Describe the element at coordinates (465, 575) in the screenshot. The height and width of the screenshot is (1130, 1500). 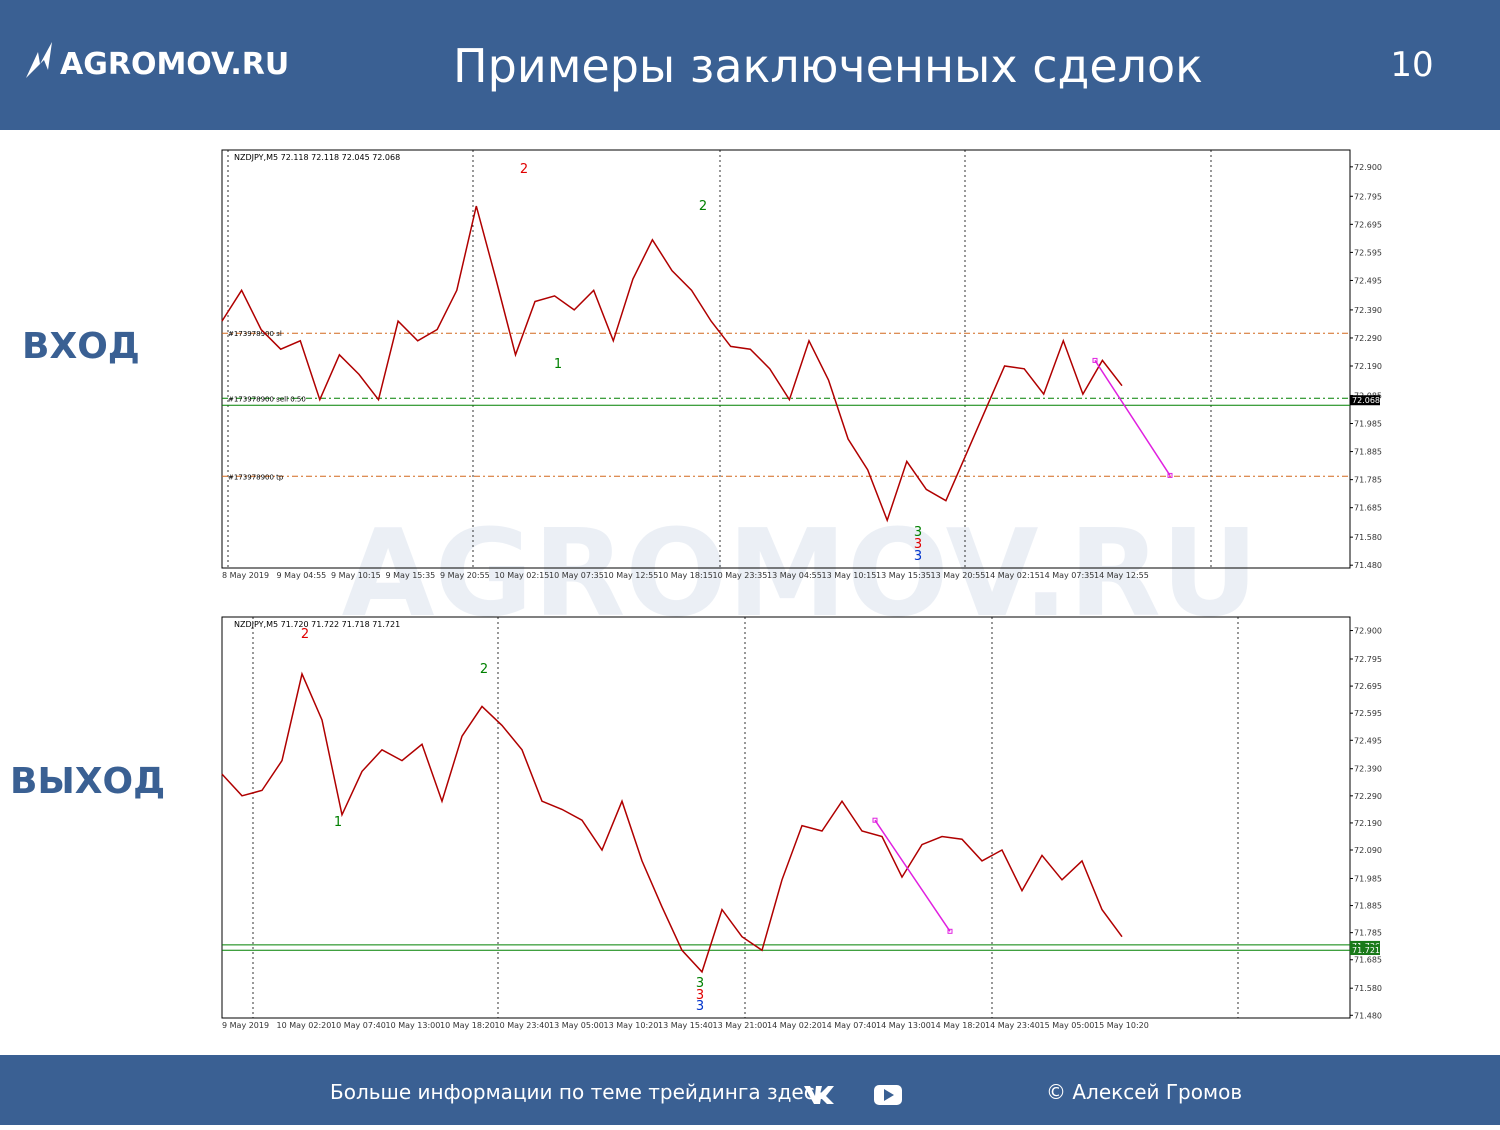
I see `x-tick-label: 9 May 20:55` at that location.